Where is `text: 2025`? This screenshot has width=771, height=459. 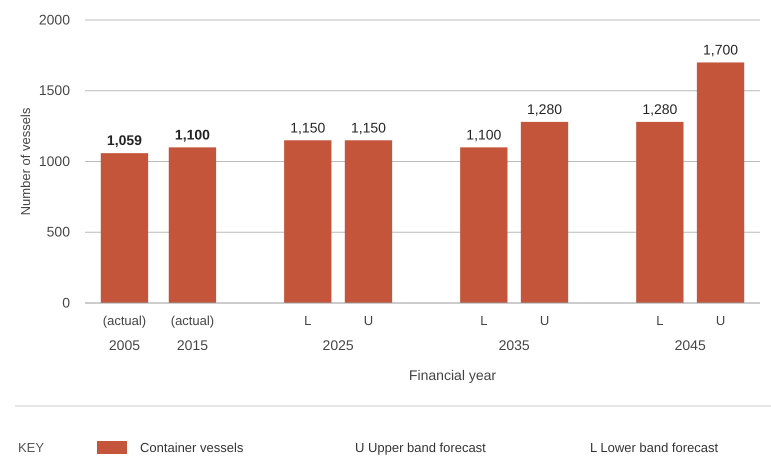 text: 2025 is located at coordinates (338, 345).